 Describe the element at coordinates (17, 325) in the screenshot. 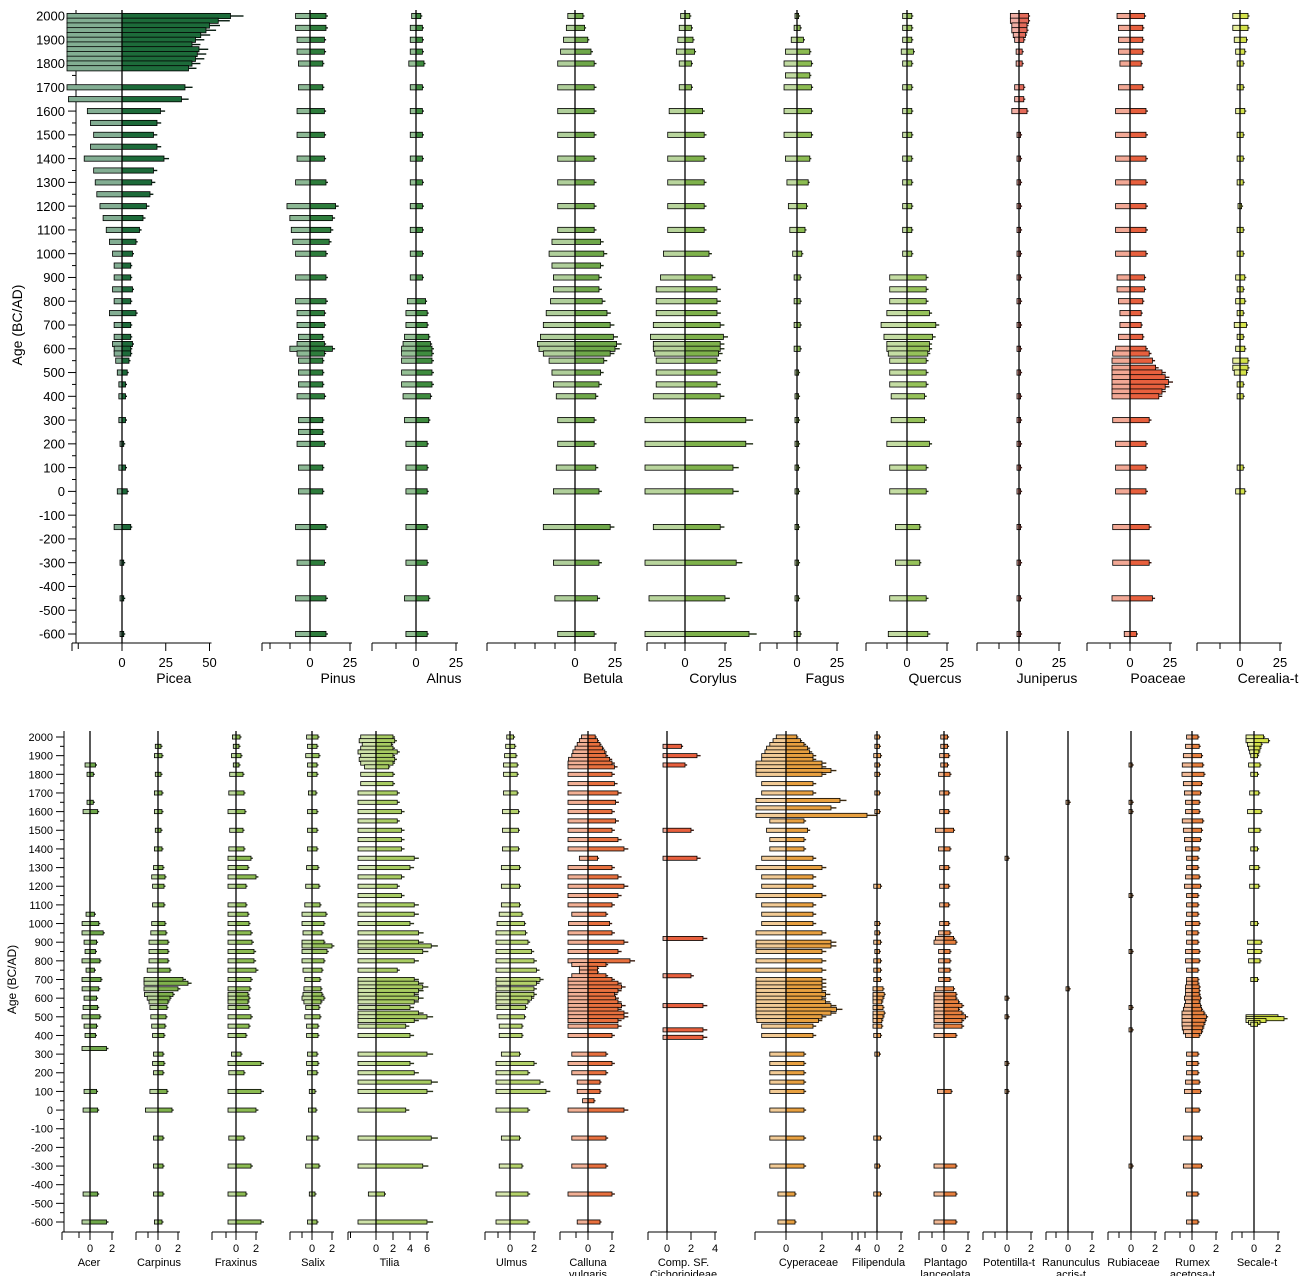

I see `y-axis-title: Age (BC/AD)` at that location.